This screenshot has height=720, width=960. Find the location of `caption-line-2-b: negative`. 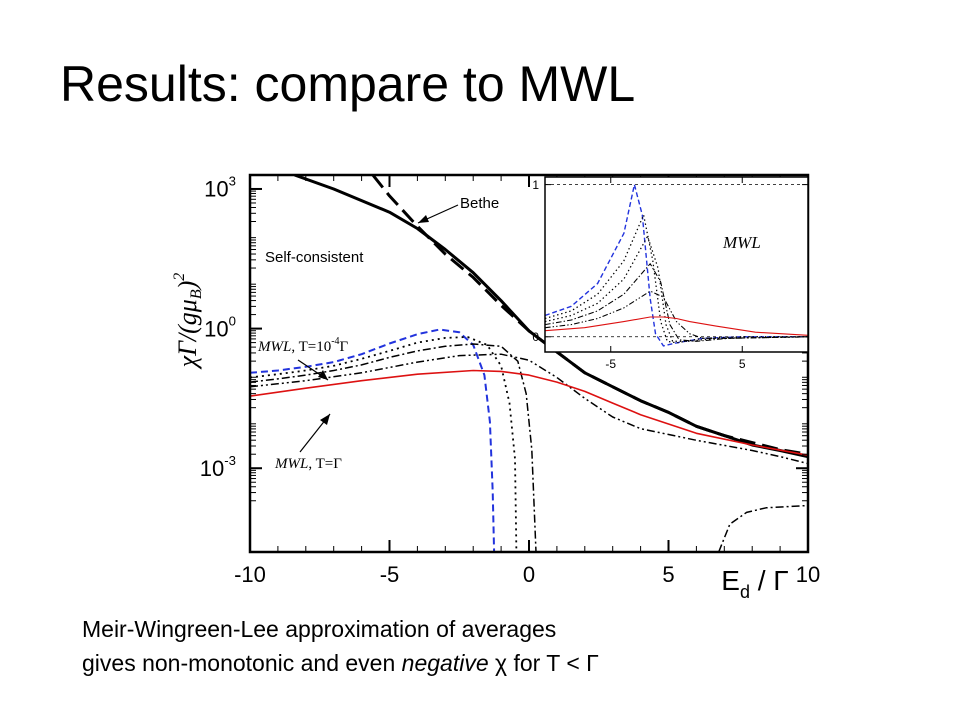

caption-line-2-b: negative is located at coordinates (445, 663).